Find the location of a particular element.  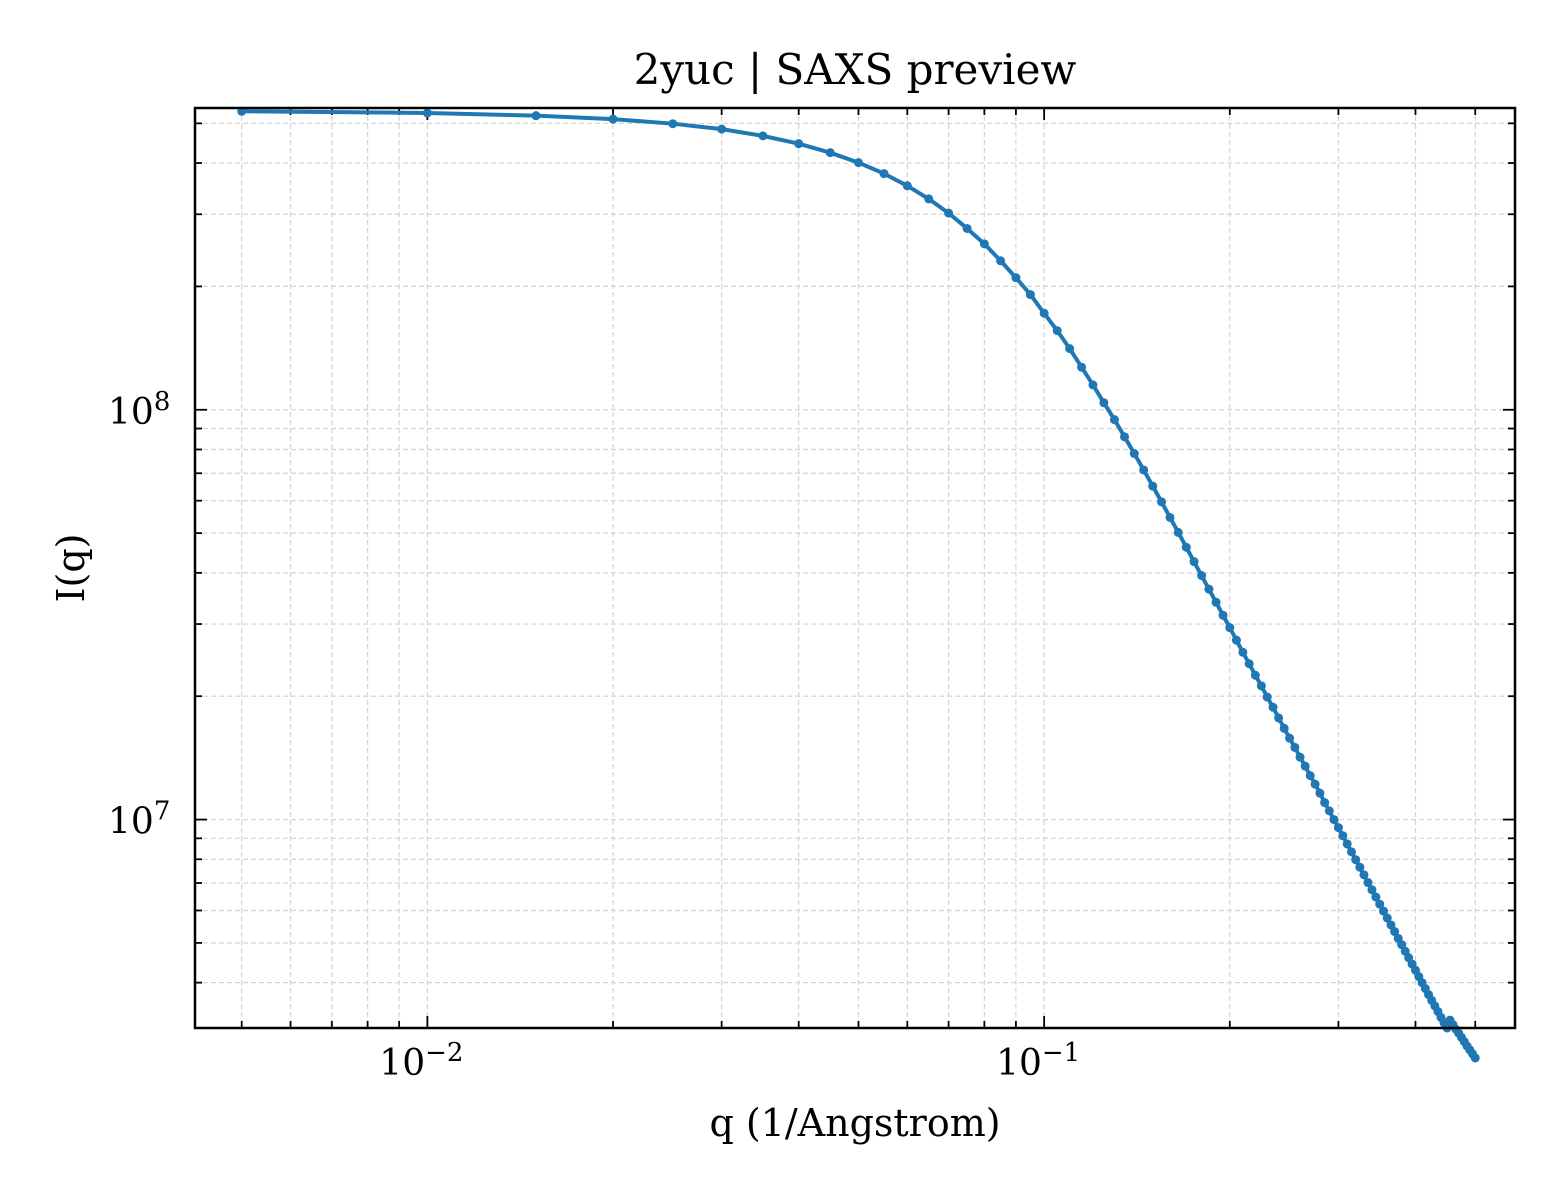

y-tick-label: 107 is located at coordinates (139, 820).